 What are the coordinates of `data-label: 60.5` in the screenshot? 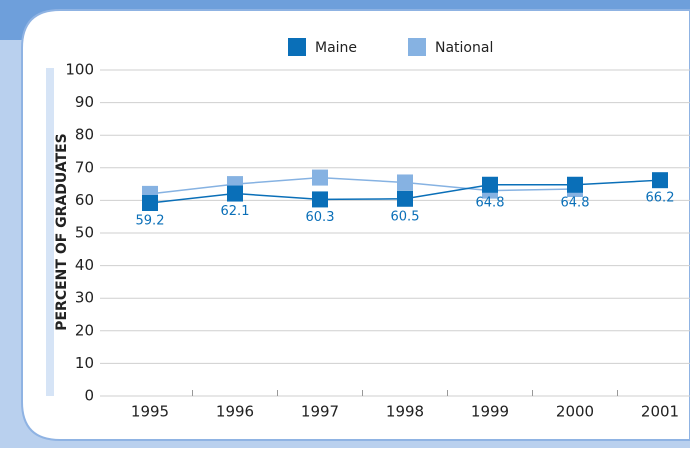 It's located at (405, 216).